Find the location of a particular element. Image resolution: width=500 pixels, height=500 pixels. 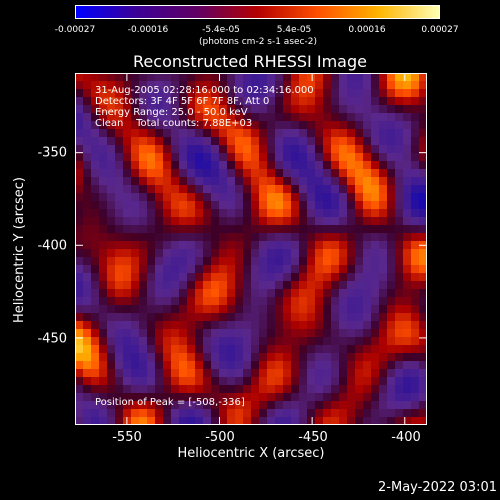

peak-position-annotation: Position of Peak = [-508,-336] is located at coordinates (170, 402).